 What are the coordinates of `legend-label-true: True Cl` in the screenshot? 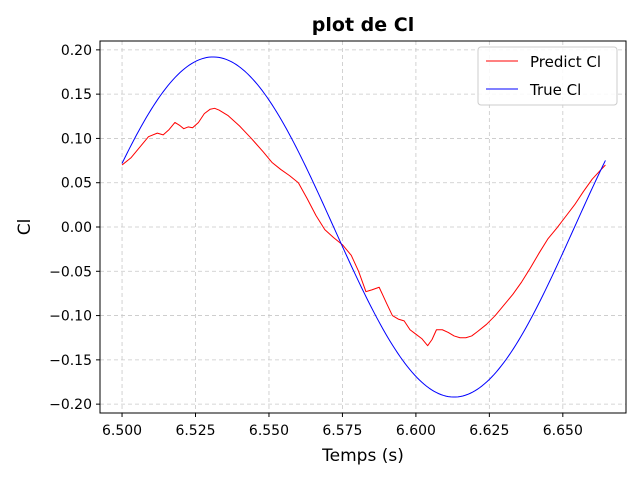 It's located at (555, 90).